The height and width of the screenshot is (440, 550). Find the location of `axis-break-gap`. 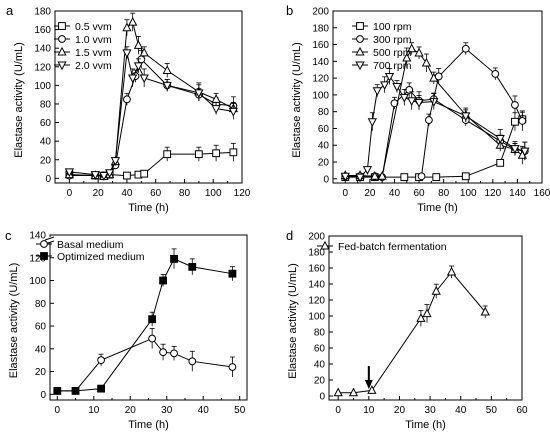

axis-break-gap is located at coordinates (50, 239).